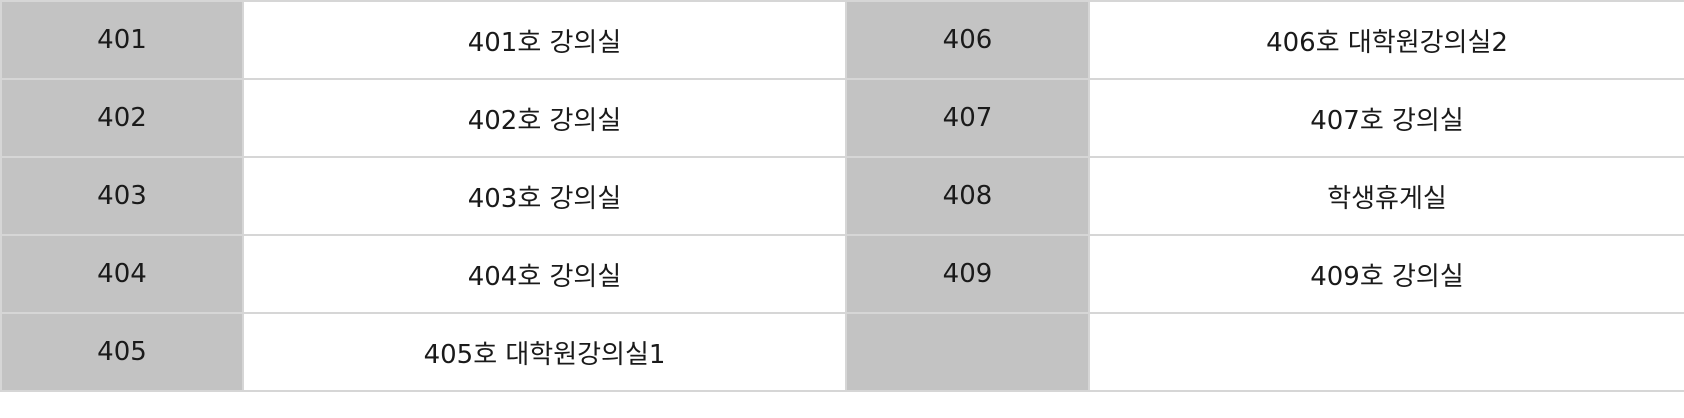 The height and width of the screenshot is (418, 1684). Describe the element at coordinates (967, 118) in the screenshot. I see `room-number-cell: 407` at that location.